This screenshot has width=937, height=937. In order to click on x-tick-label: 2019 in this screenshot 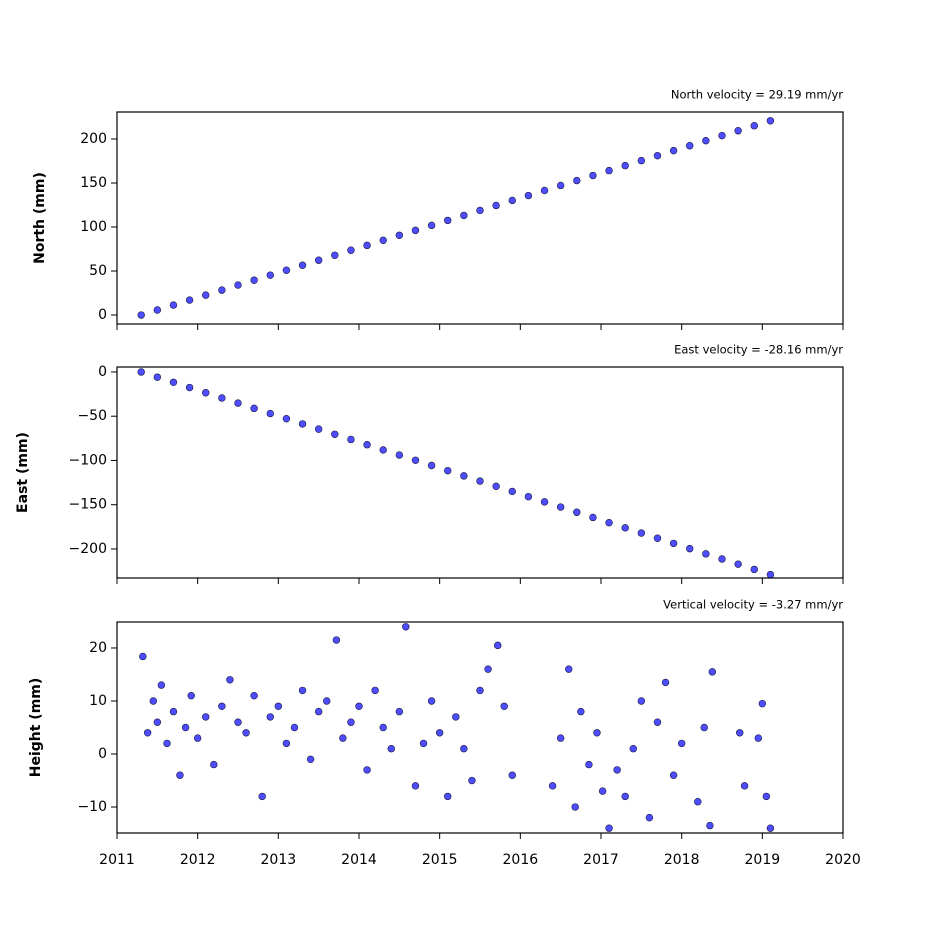, I will do `click(763, 860)`.